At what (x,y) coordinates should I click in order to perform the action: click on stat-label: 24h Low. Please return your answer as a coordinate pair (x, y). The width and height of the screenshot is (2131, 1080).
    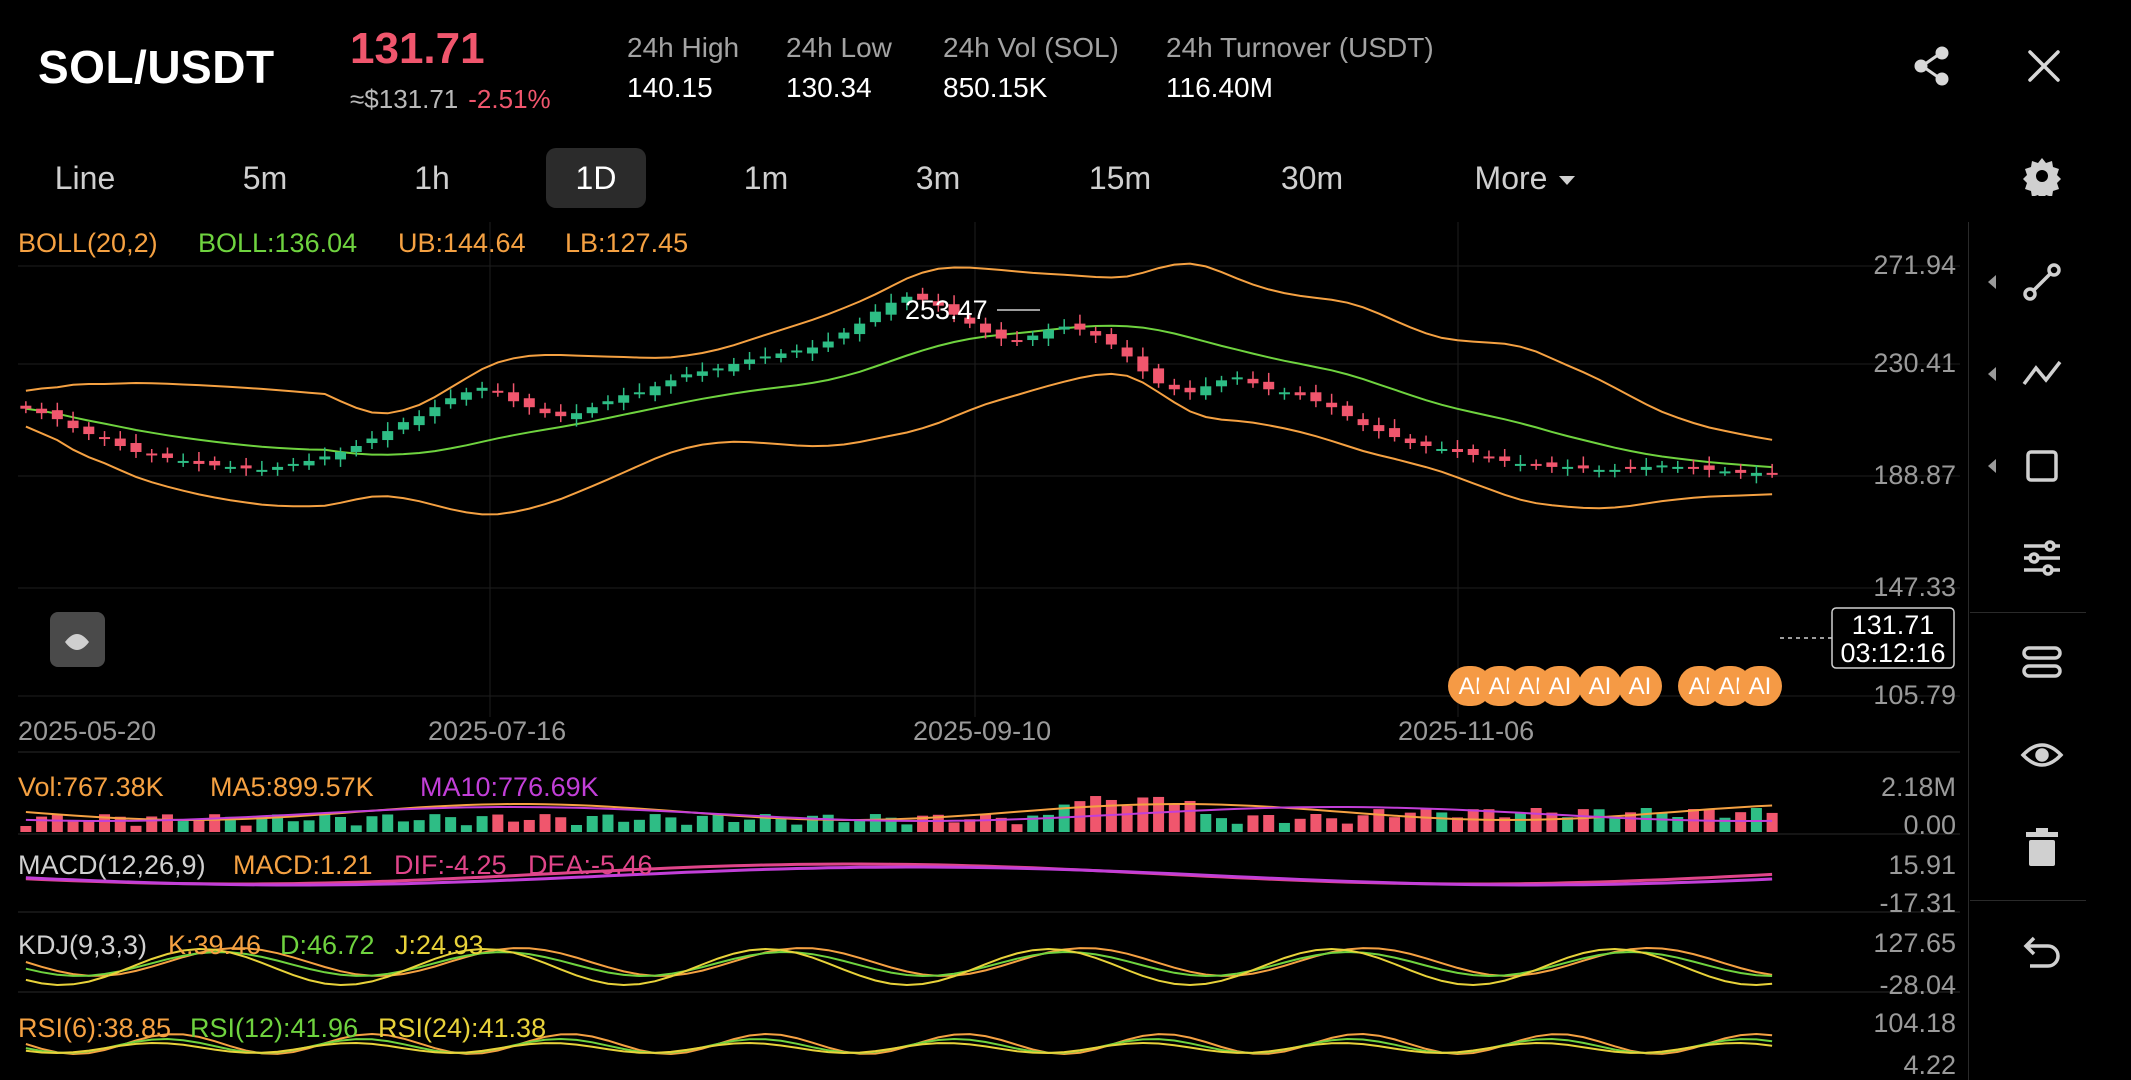
    Looking at the image, I should click on (839, 47).